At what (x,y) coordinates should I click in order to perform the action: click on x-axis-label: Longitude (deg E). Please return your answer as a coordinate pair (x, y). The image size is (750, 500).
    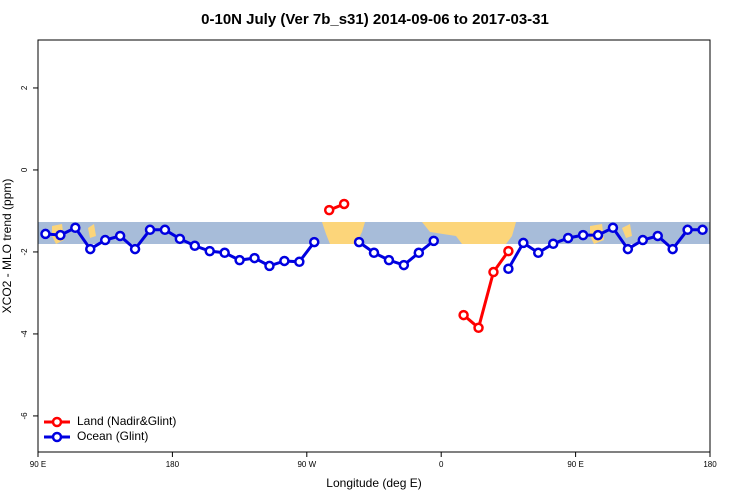
    Looking at the image, I should click on (373, 483).